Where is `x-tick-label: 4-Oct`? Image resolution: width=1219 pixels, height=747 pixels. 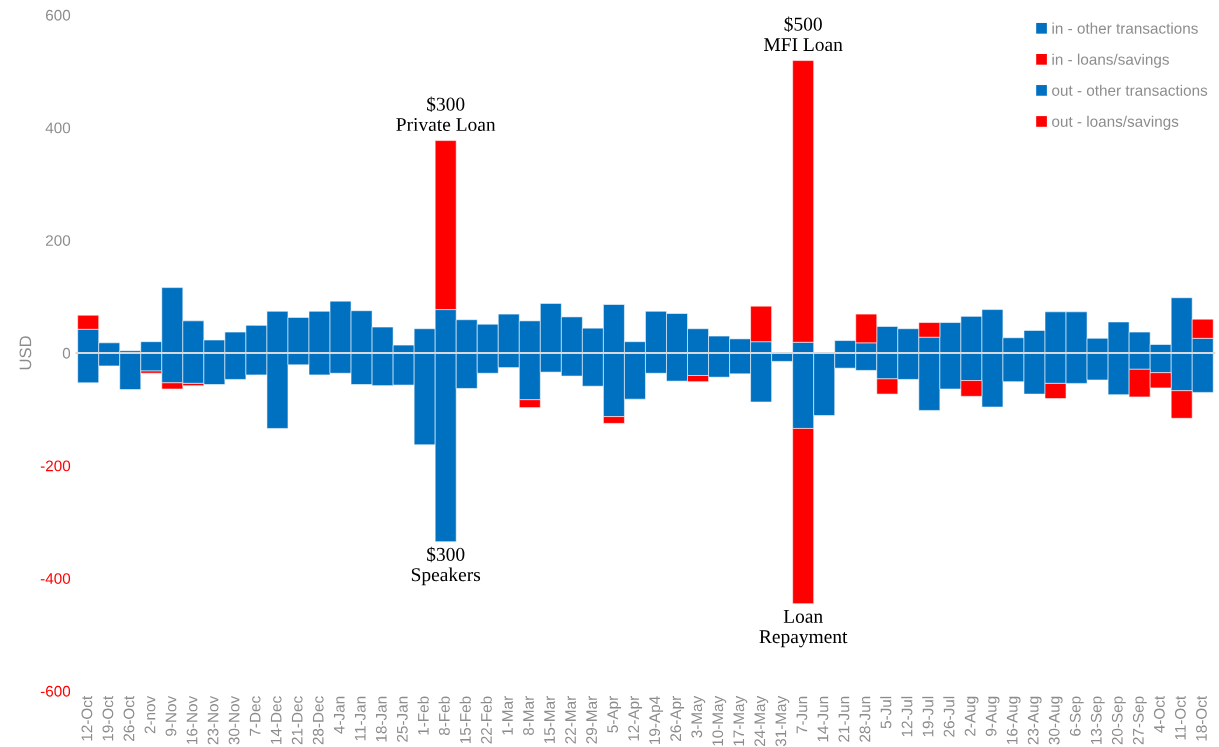
x-tick-label: 4-Oct is located at coordinates (1159, 714).